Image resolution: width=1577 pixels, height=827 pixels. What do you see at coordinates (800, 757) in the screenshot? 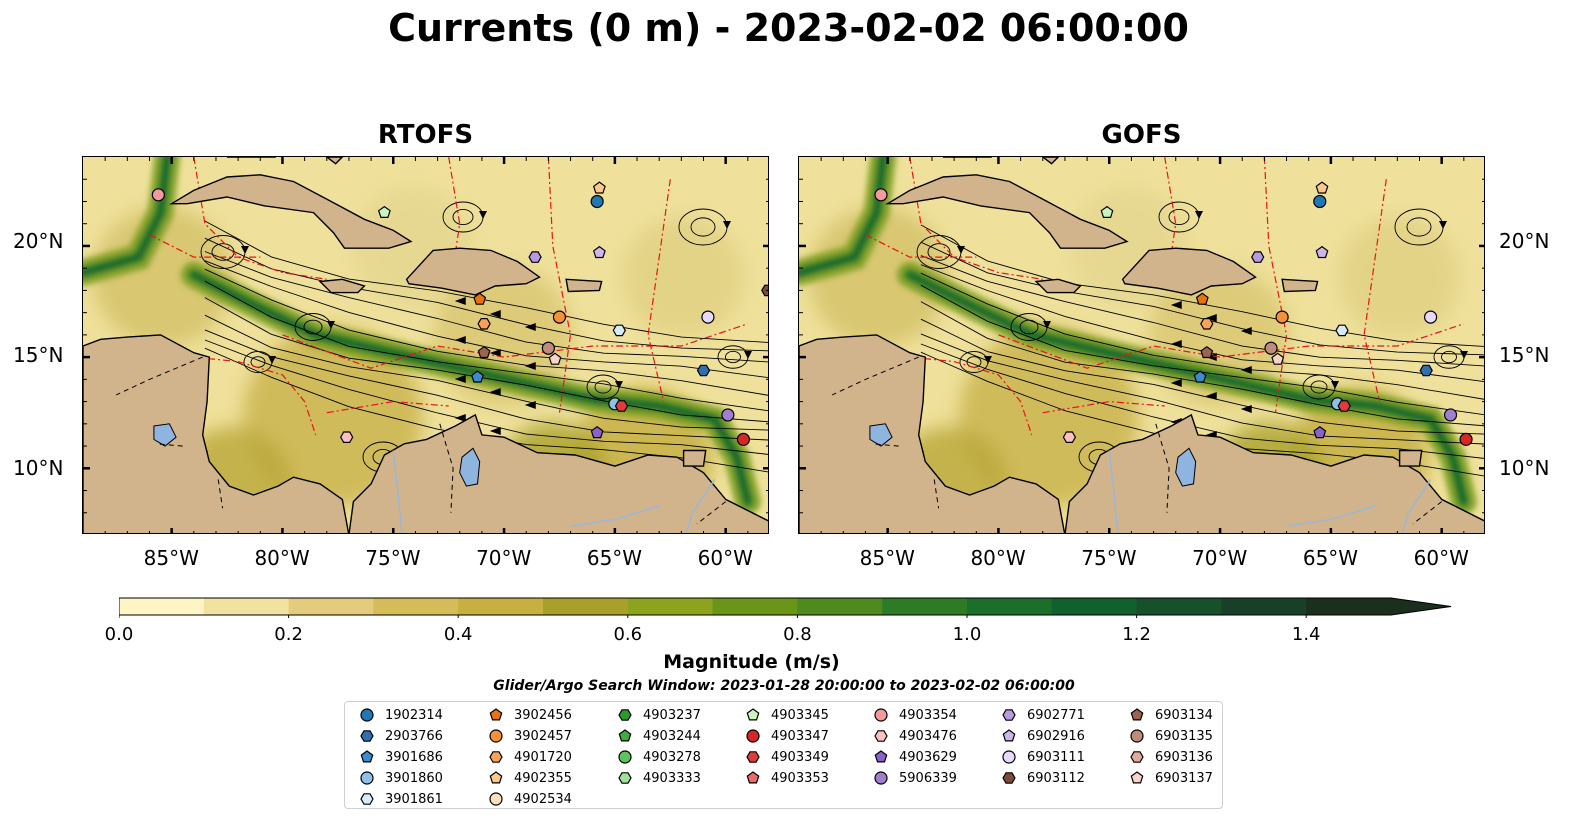
I see `legend-label: 4903349` at bounding box center [800, 757].